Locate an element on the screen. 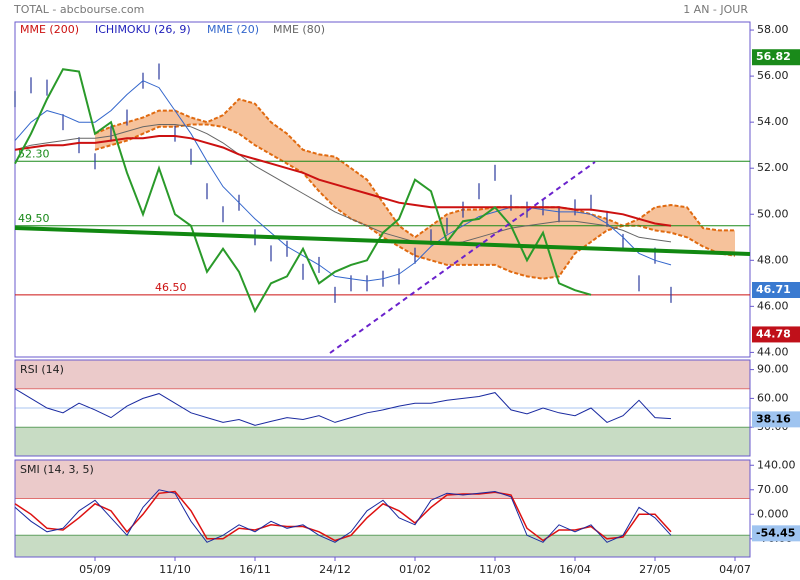 The width and height of the screenshot is (800, 580). y-tick-label: 46.00 is located at coordinates (773, 305).